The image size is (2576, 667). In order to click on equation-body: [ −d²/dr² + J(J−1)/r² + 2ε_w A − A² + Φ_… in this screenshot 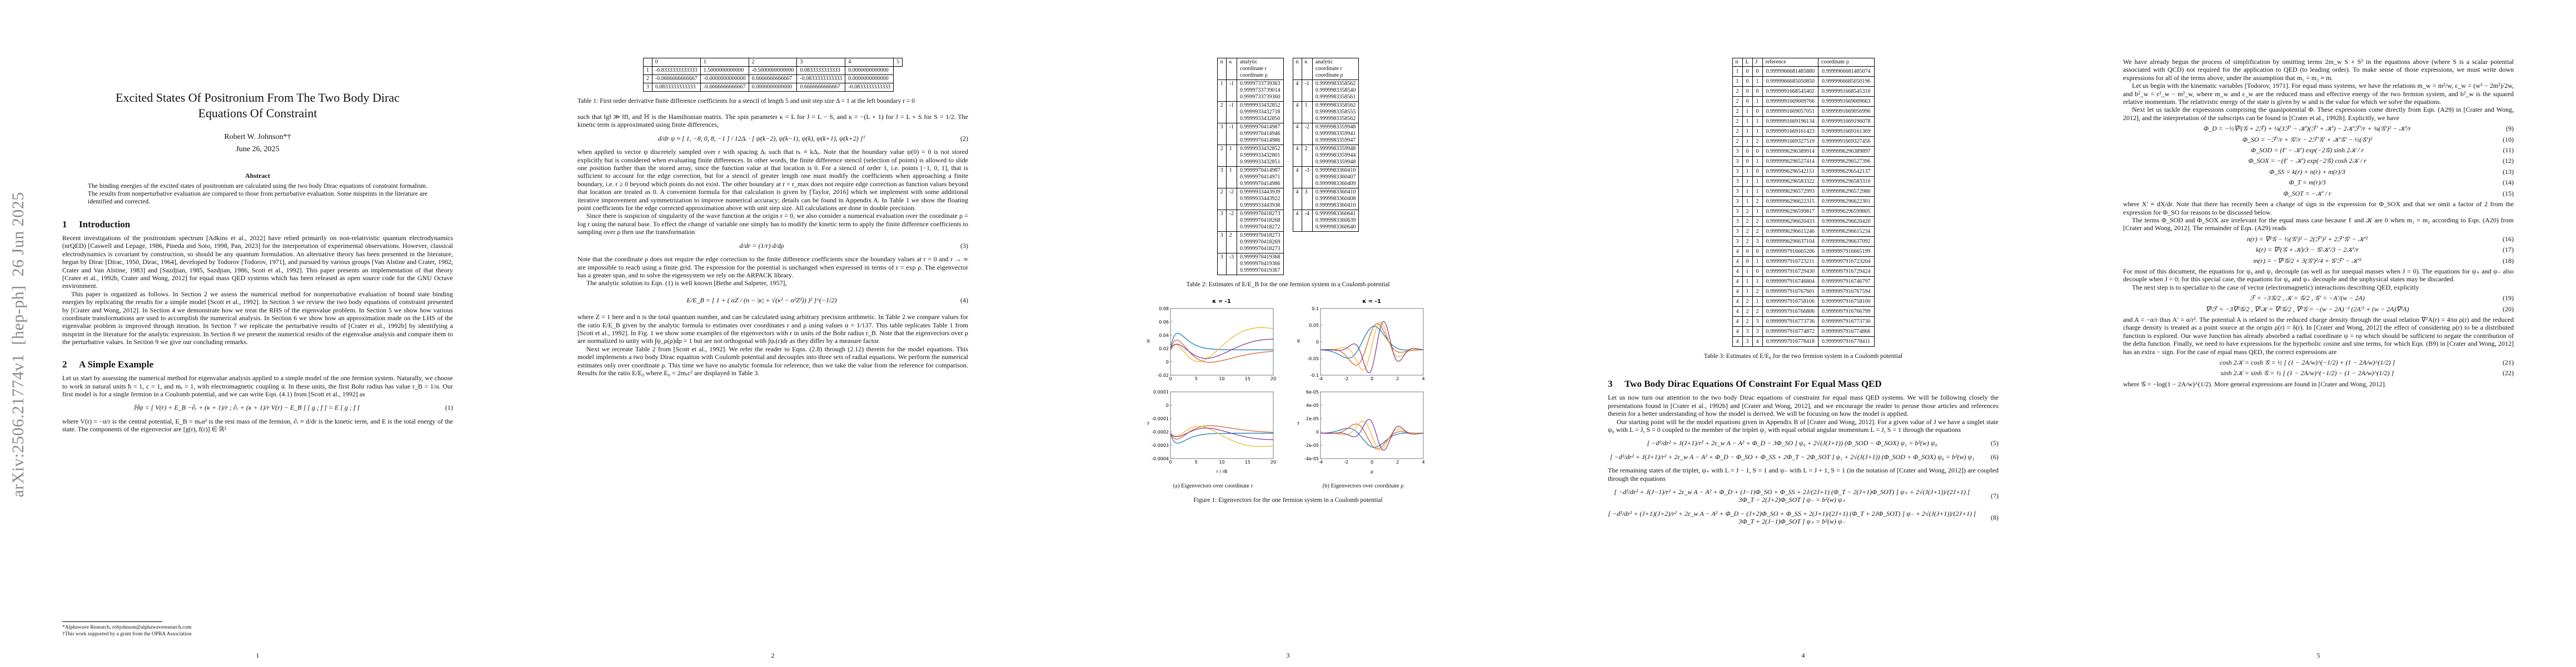, I will do `click(1792, 496)`.